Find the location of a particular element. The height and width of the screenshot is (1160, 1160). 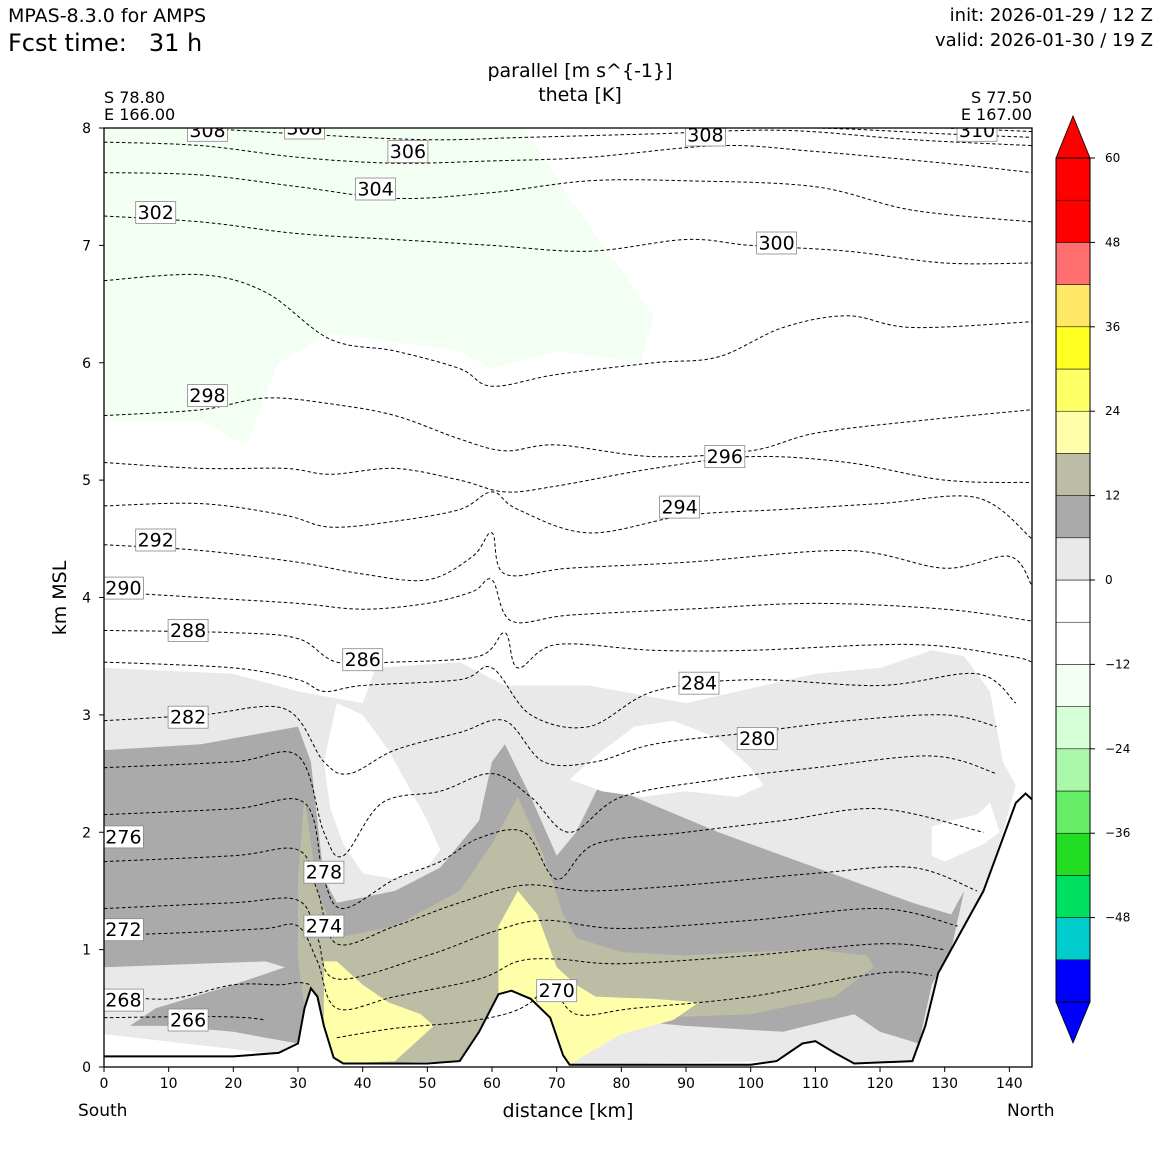

y-tick-label: 2 is located at coordinates (86, 833).